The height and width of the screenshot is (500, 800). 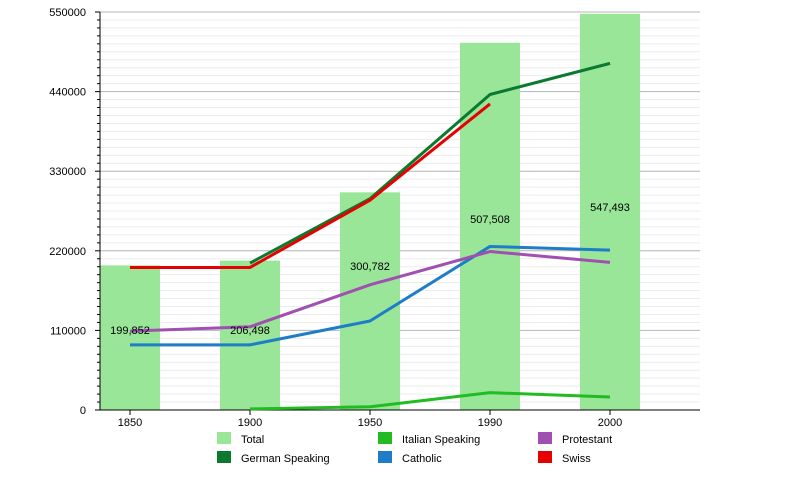 What do you see at coordinates (385, 457) in the screenshot?
I see `legend-swatch-catholic` at bounding box center [385, 457].